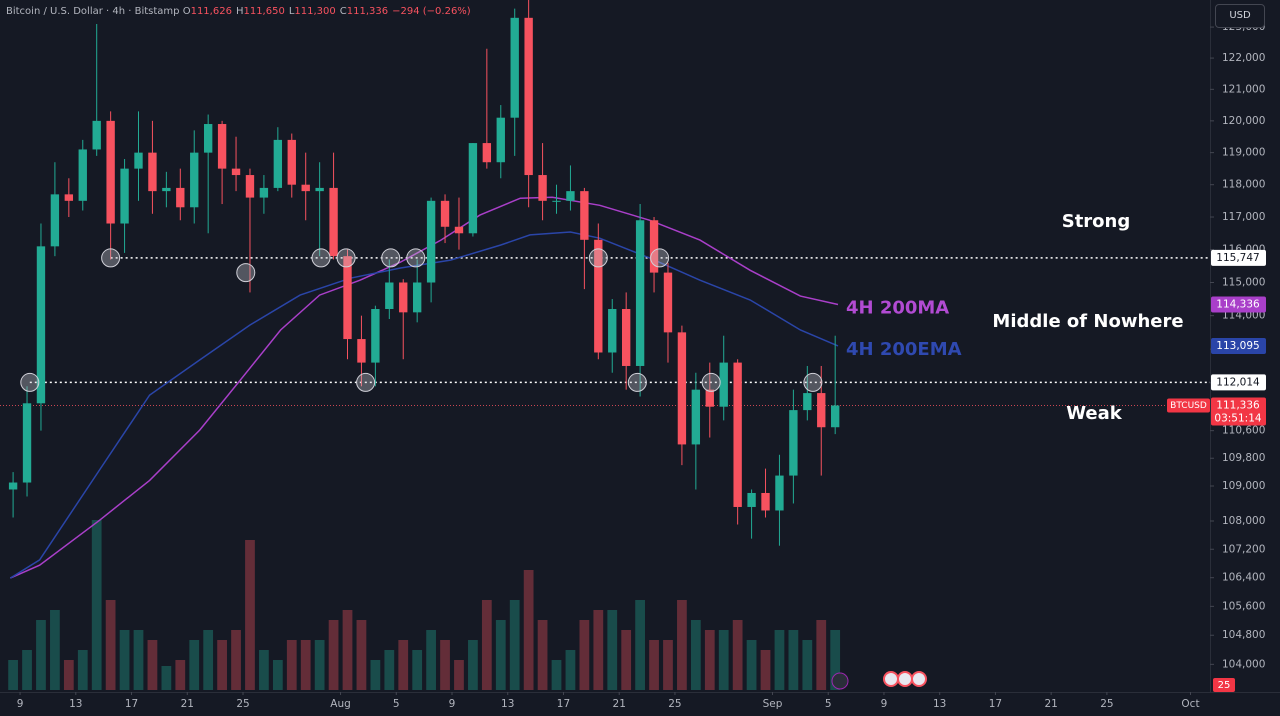 The image size is (1280, 716). I want to click on volume-label-bg, so click(1224, 685).